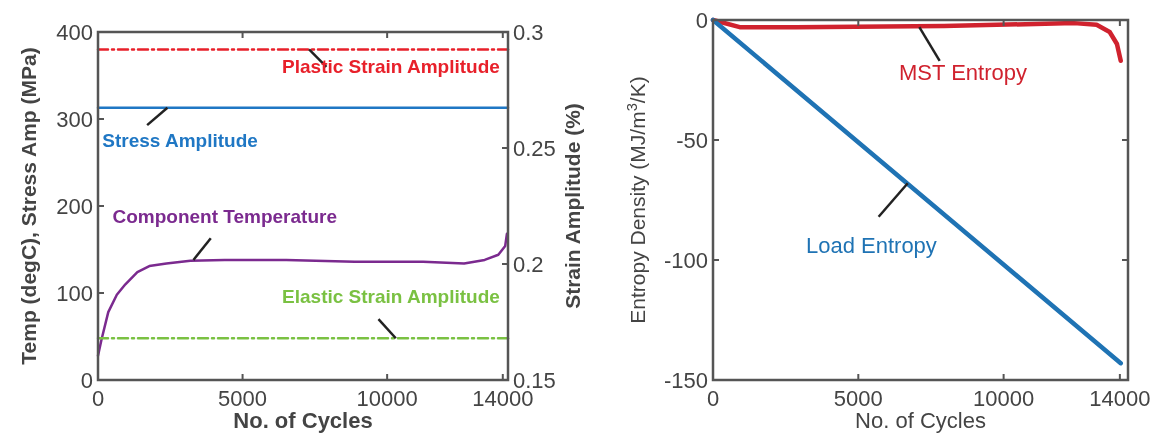 Image resolution: width=1175 pixels, height=448 pixels. Describe the element at coordinates (962, 72) in the screenshot. I see `series-label: MST Entropy` at that location.